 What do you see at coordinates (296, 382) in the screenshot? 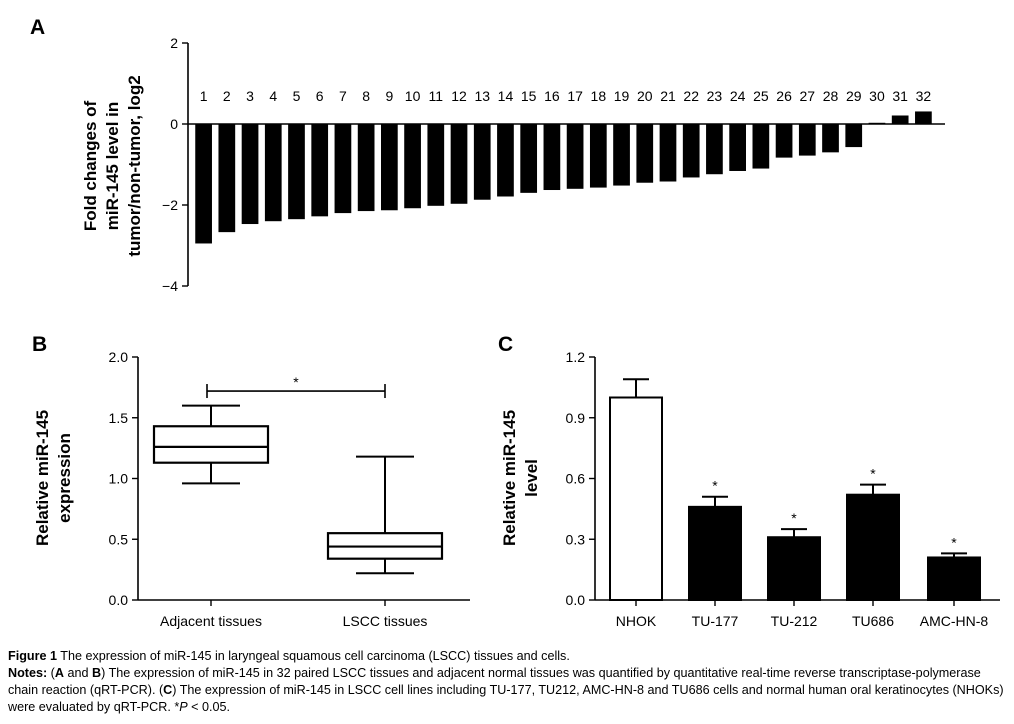
I see `panel-b-significance-star: *` at bounding box center [296, 382].